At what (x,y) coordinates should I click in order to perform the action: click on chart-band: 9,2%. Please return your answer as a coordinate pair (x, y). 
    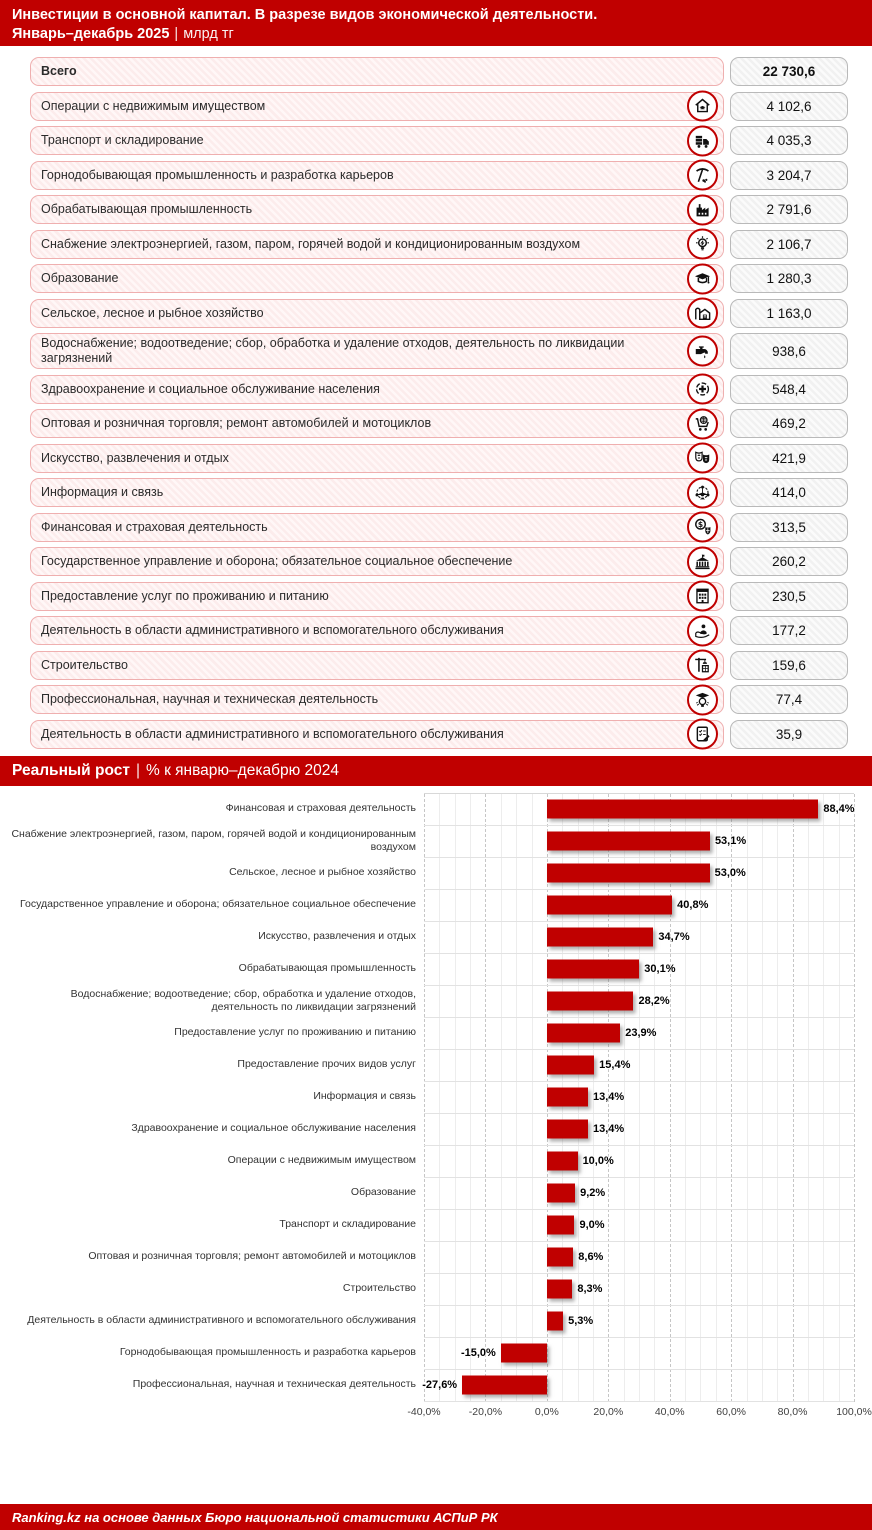
    Looking at the image, I should click on (639, 1194).